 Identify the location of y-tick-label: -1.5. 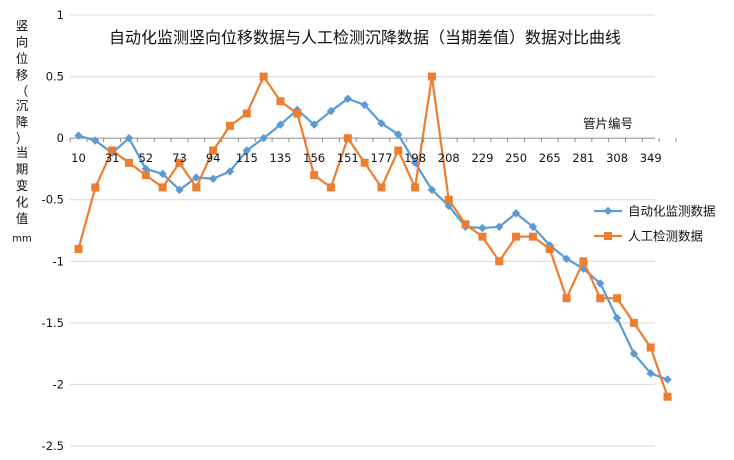
(53, 323).